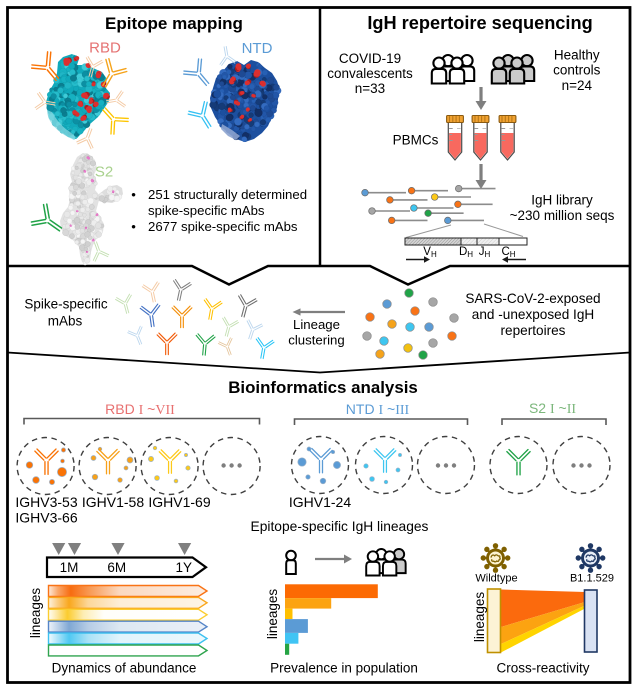  What do you see at coordinates (316, 324) in the screenshot?
I see `svg-text: Lineage` at bounding box center [316, 324].